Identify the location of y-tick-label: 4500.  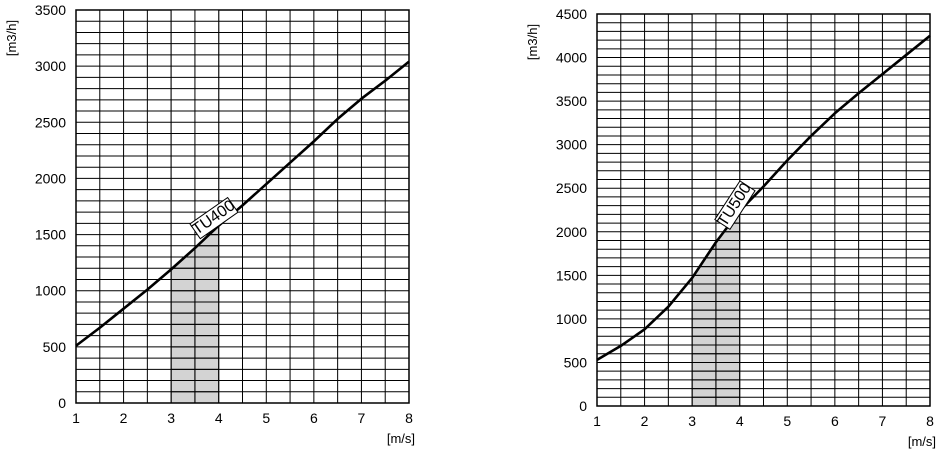
(571, 14).